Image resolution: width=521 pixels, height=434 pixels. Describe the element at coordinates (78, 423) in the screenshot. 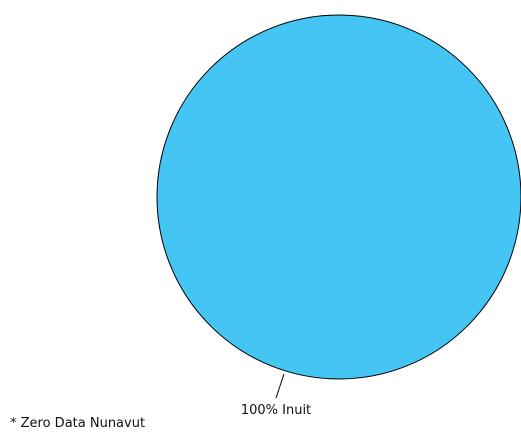

I see `footnote: * Zero Data Nunavut` at that location.